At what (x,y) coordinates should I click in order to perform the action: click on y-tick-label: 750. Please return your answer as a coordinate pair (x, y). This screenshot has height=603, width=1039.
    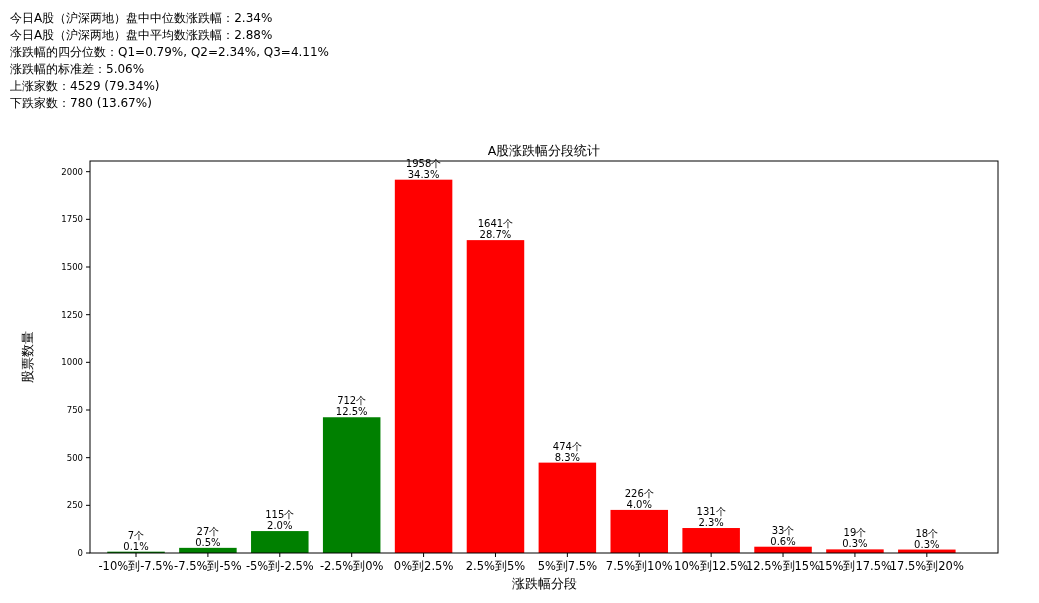
    Looking at the image, I should click on (74, 409).